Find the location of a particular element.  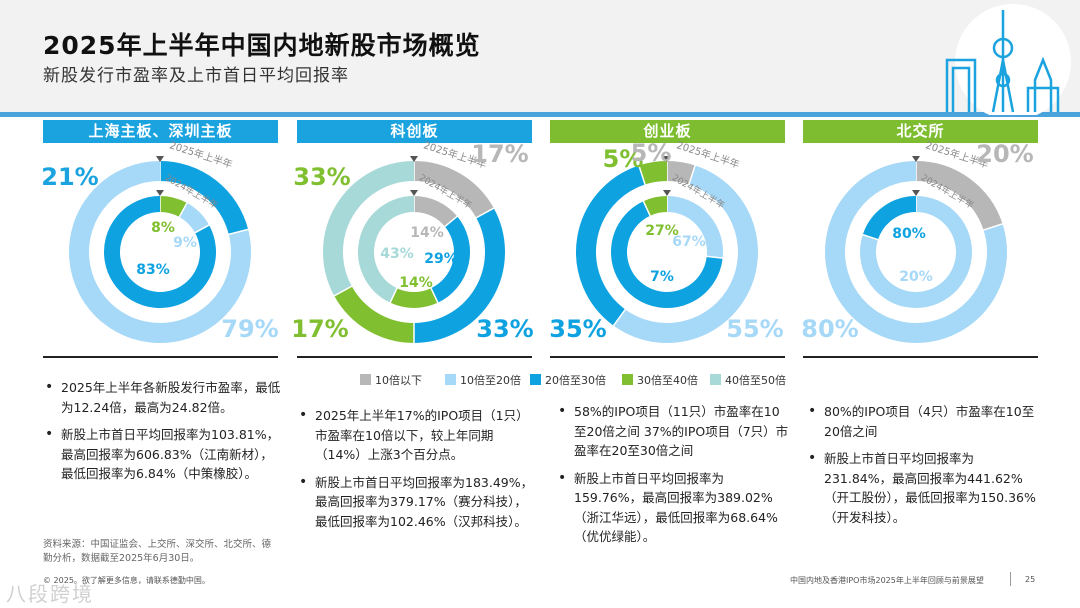

legend-label: 20倍至30倍 is located at coordinates (575, 380).